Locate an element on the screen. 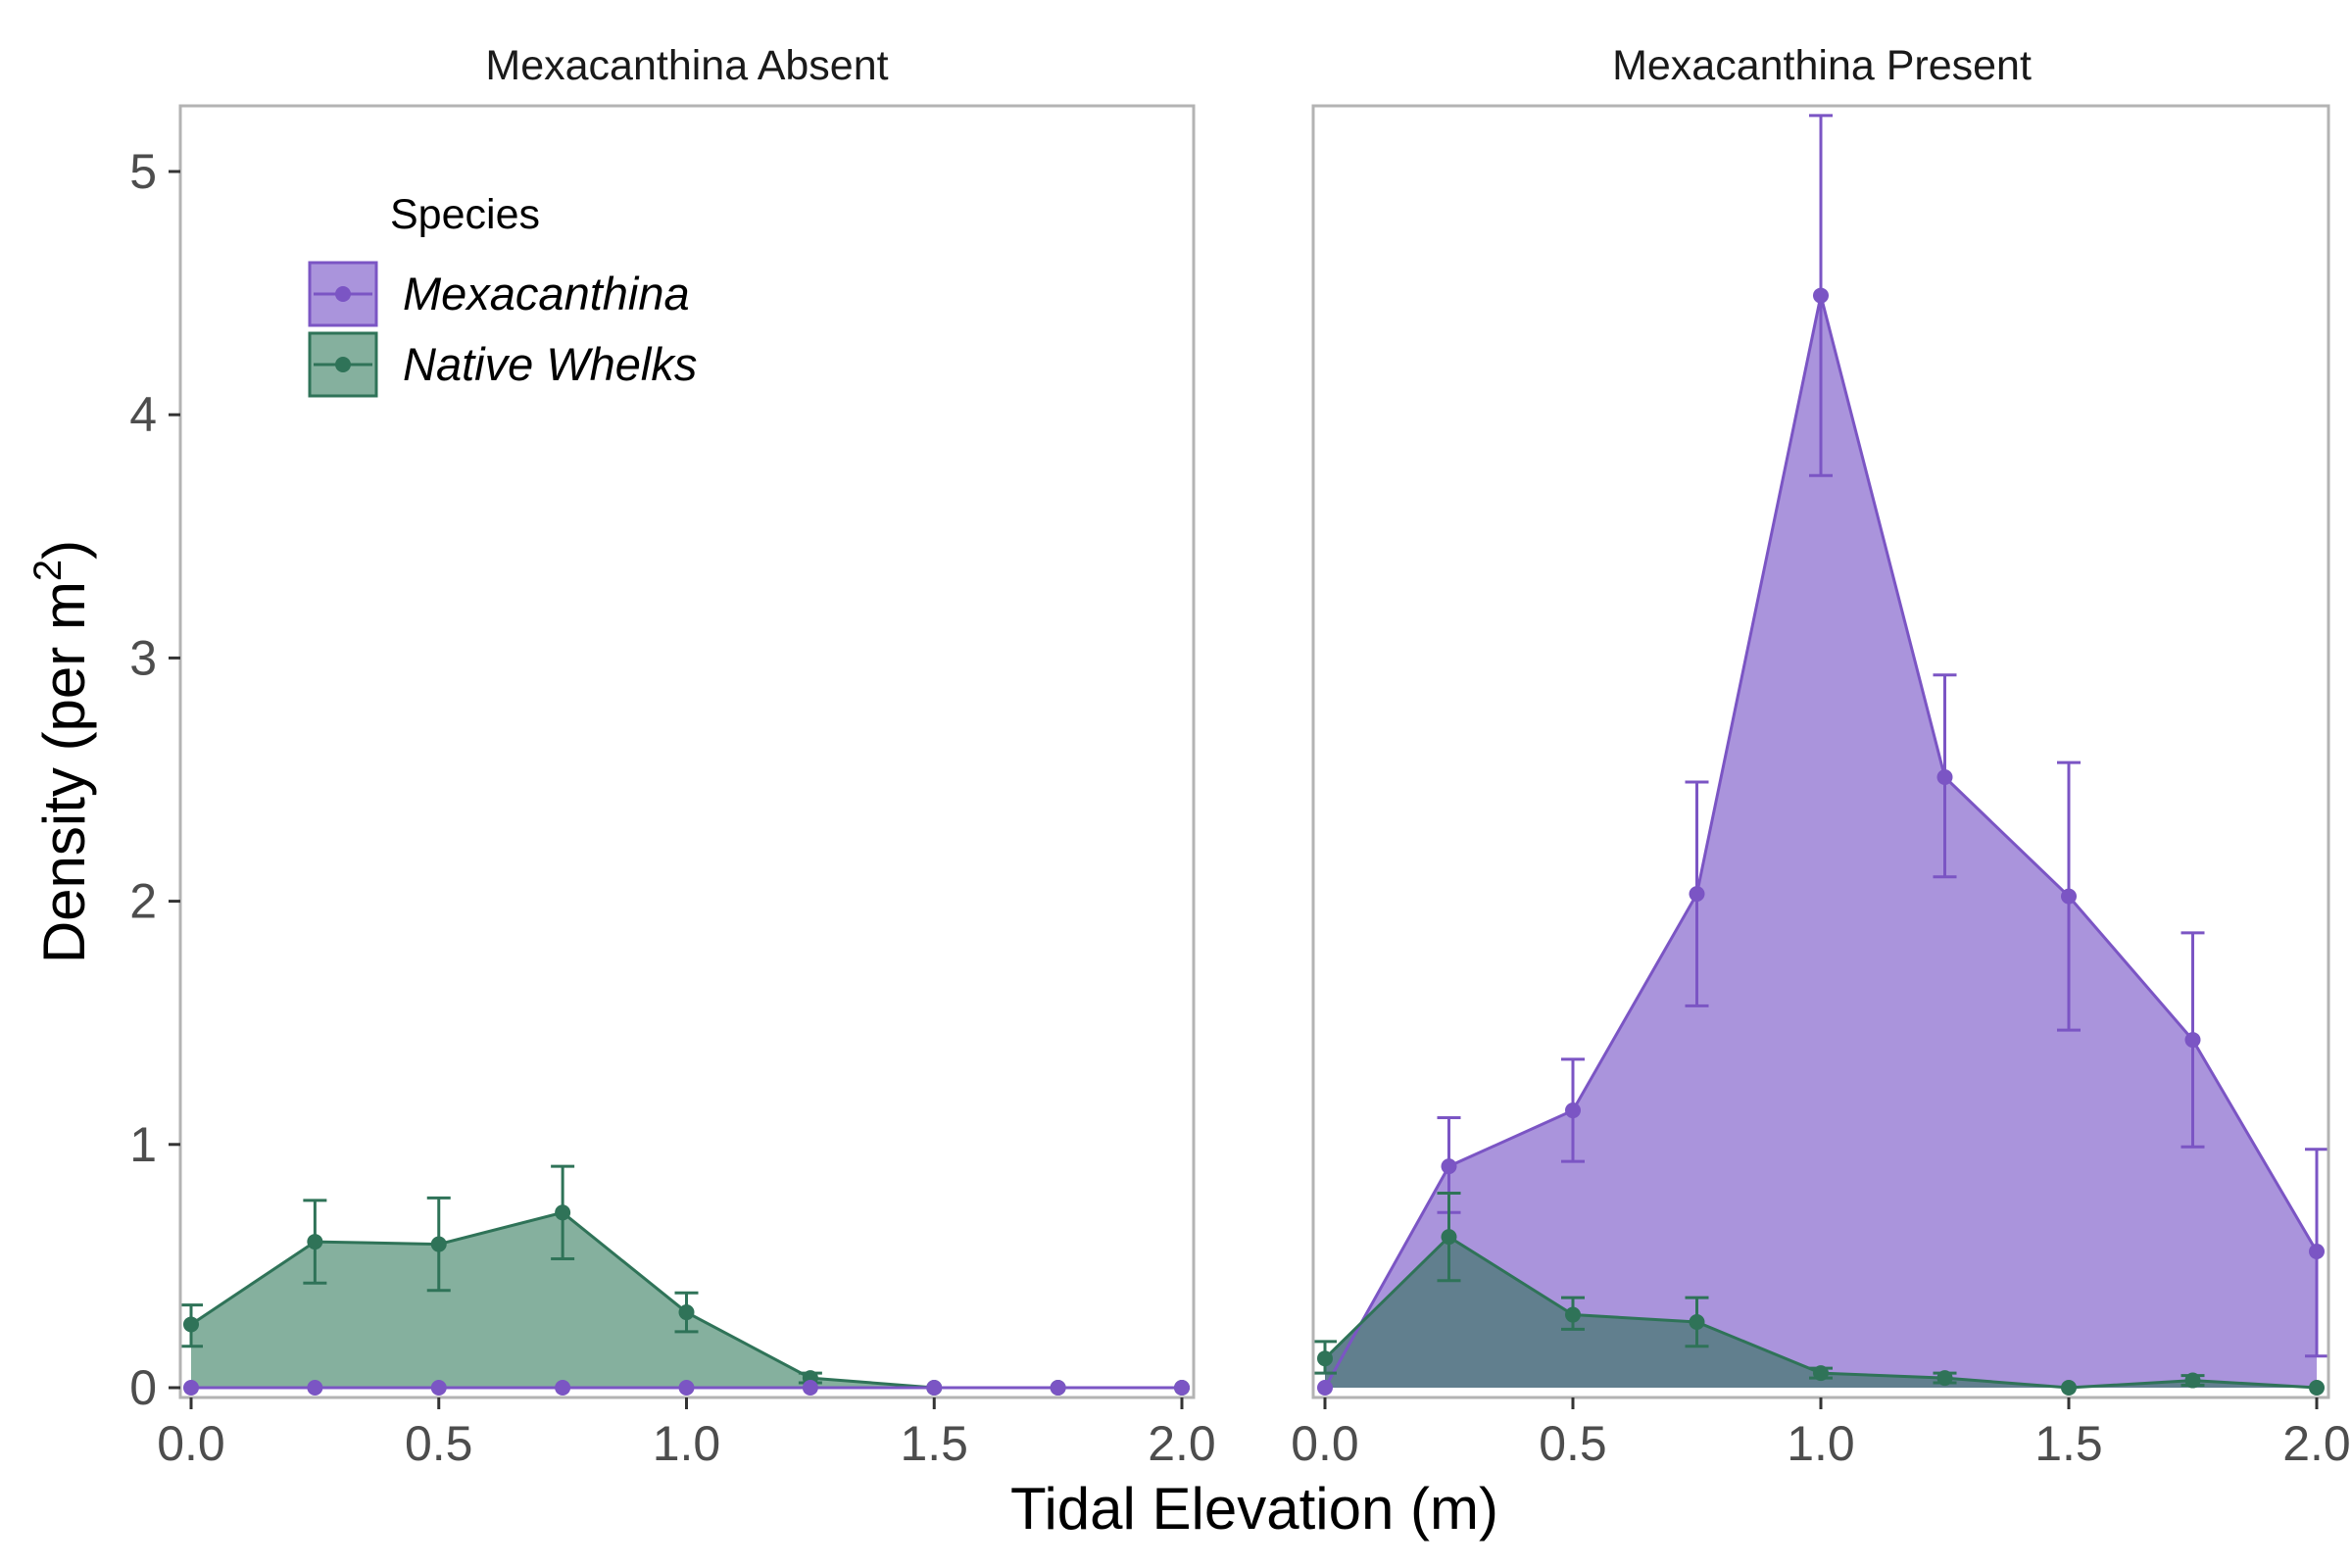  legend-title: Species is located at coordinates (465, 214).